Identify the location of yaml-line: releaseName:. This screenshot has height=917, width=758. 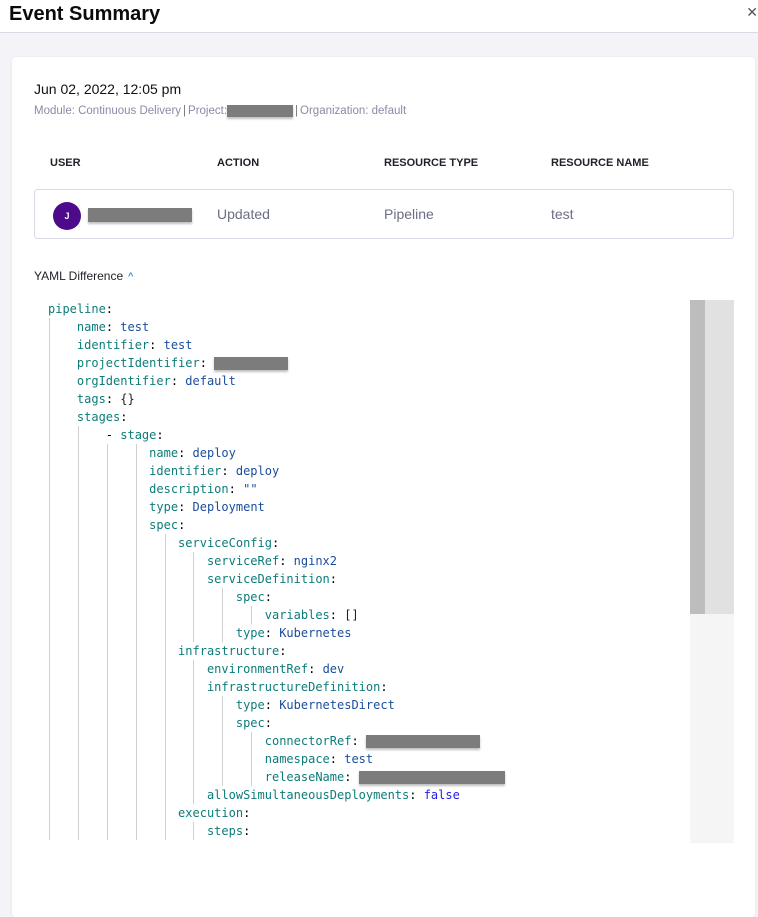
(369, 777).